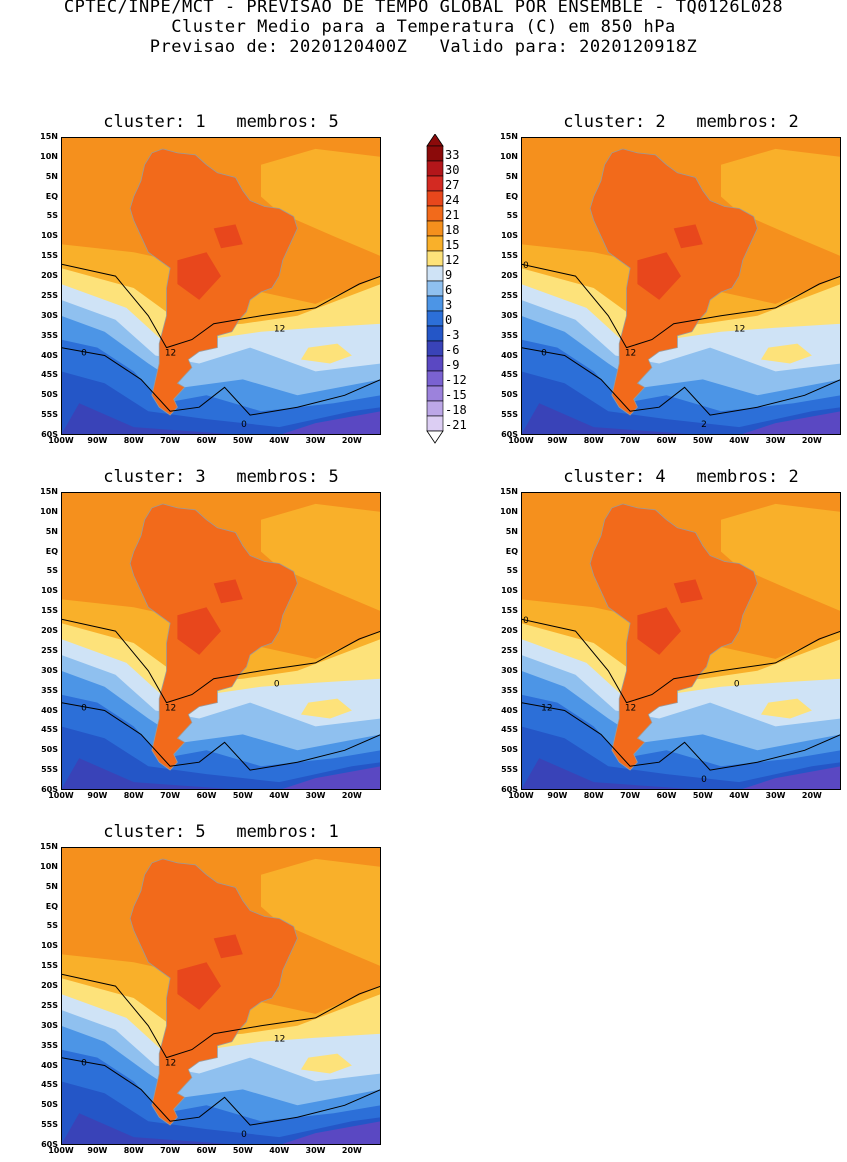 Image resolution: width=847 pixels, height=1162 pixels. Describe the element at coordinates (221, 477) in the screenshot. I see `panel-title: cluster: 3 membros: 5` at that location.